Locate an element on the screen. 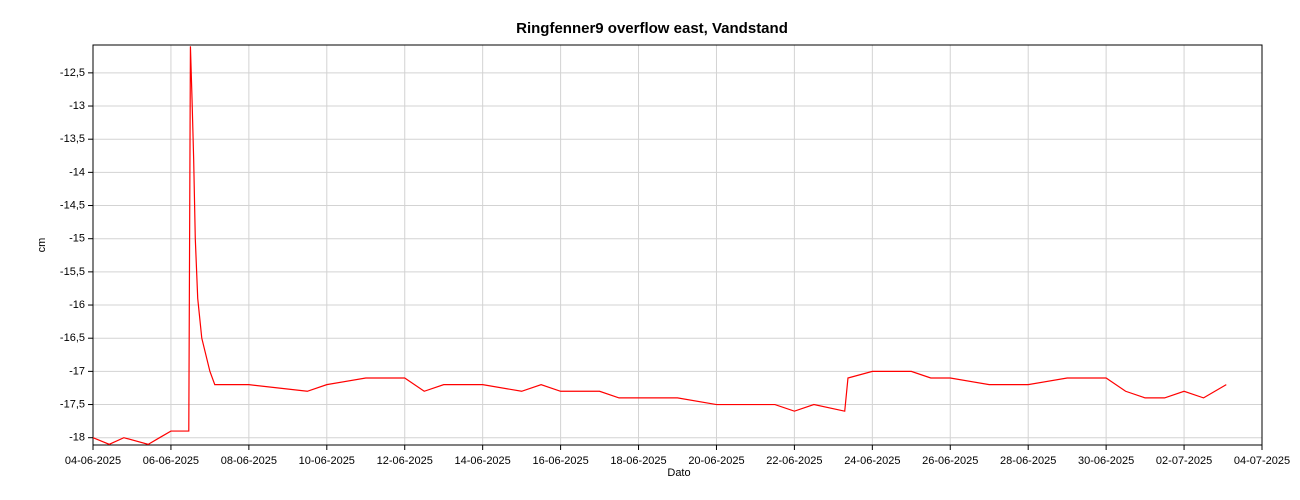 The image size is (1300, 500). y-tick-label: -14,5 is located at coordinates (72, 205).